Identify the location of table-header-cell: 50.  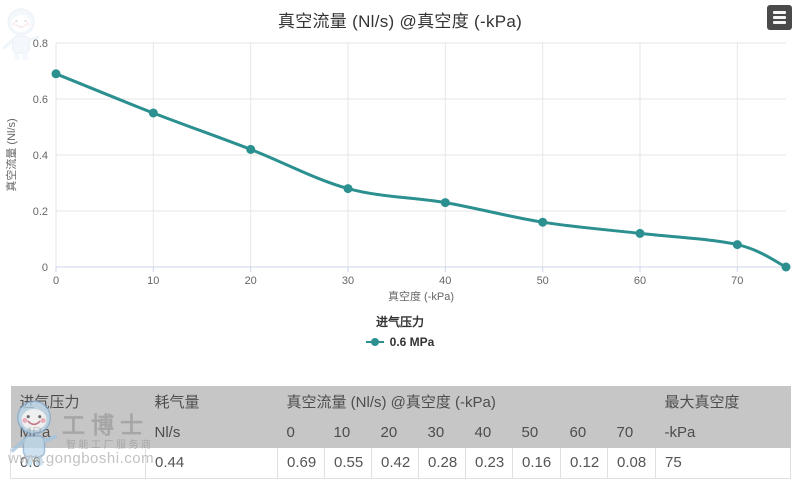
(536, 432).